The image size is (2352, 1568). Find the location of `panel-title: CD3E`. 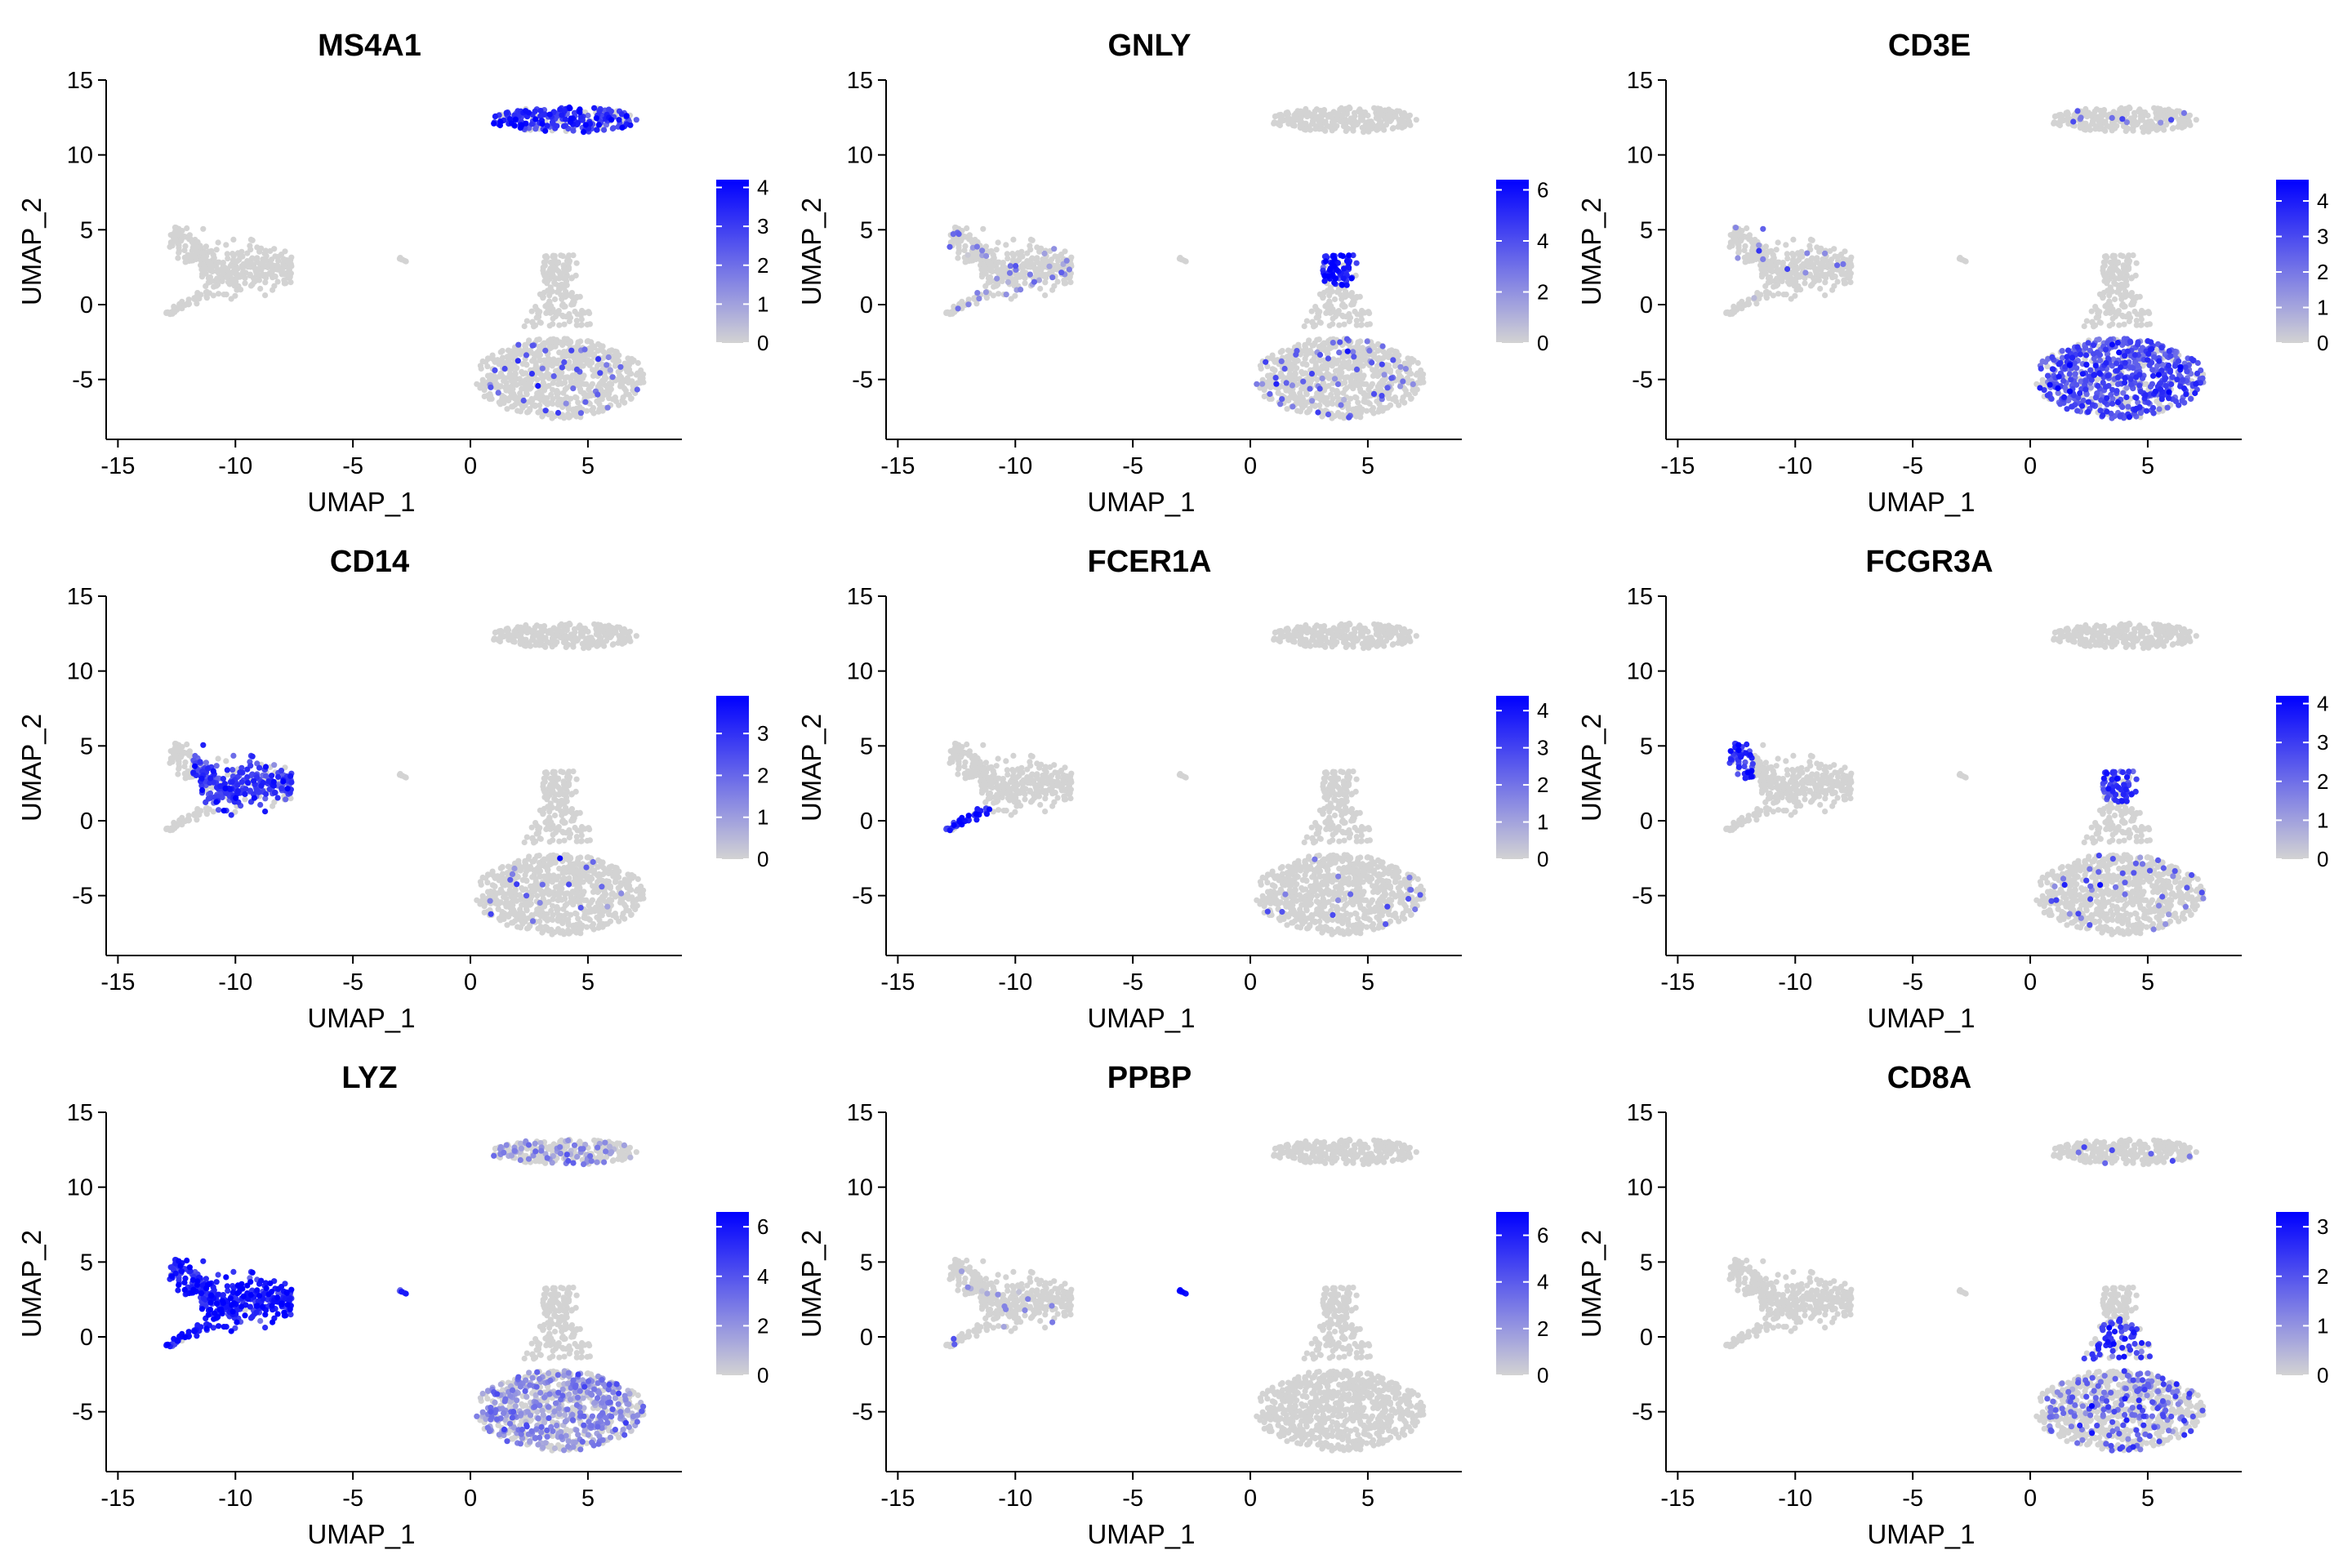

panel-title: CD3E is located at coordinates (1929, 46).